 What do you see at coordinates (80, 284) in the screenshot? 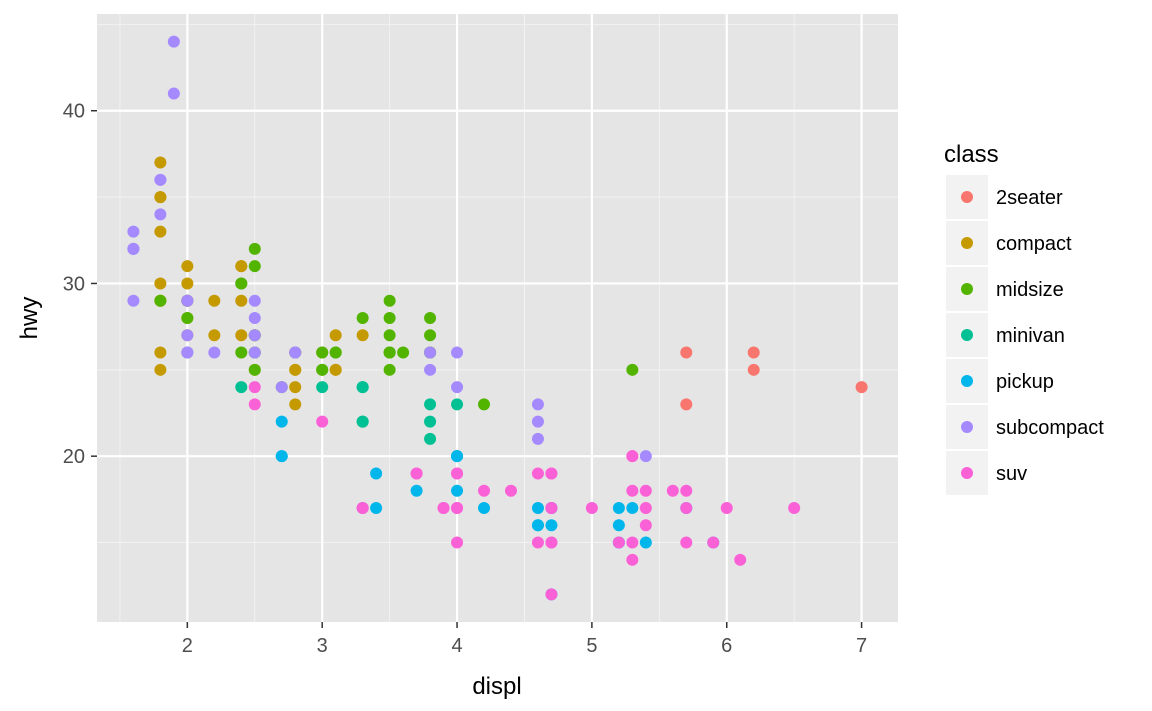
I see `y-axis: 20 30 40` at bounding box center [80, 284].